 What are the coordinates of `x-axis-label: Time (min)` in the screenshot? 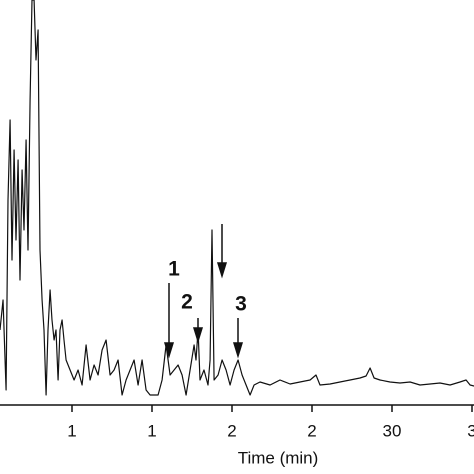 It's located at (278, 457).